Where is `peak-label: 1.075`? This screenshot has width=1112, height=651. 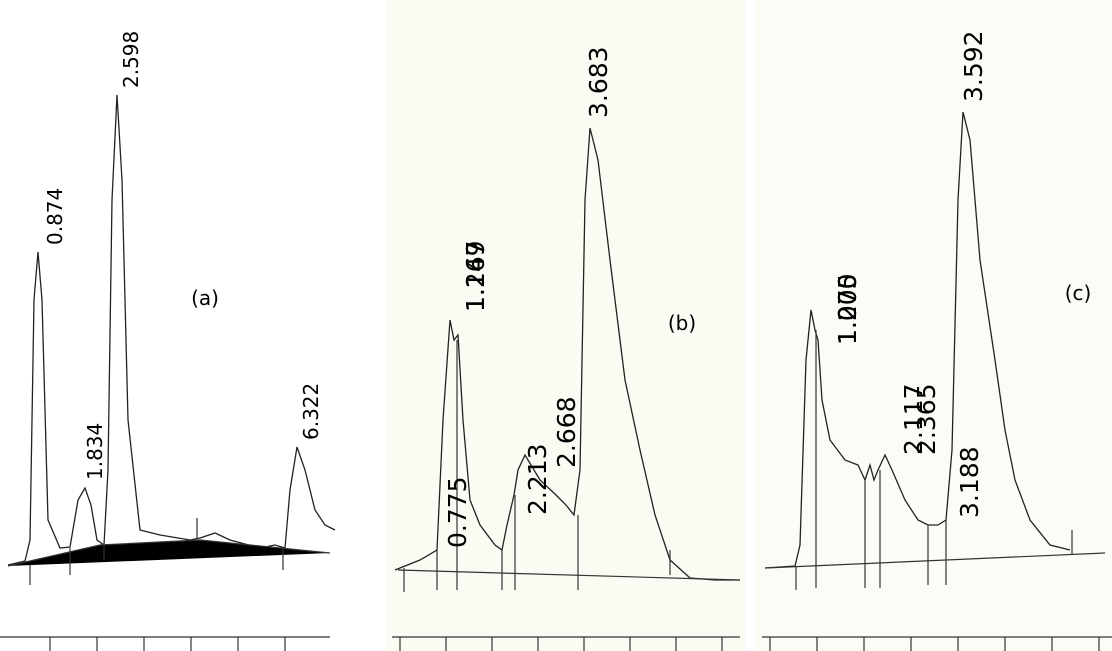
peak-label: 1.075 is located at coordinates (847, 309).